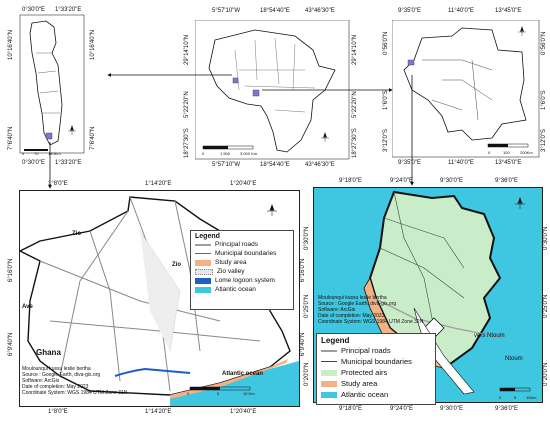  What do you see at coordinates (242, 244) in the screenshot?
I see `lome-legend-roads: Principal roads` at bounding box center [242, 244].